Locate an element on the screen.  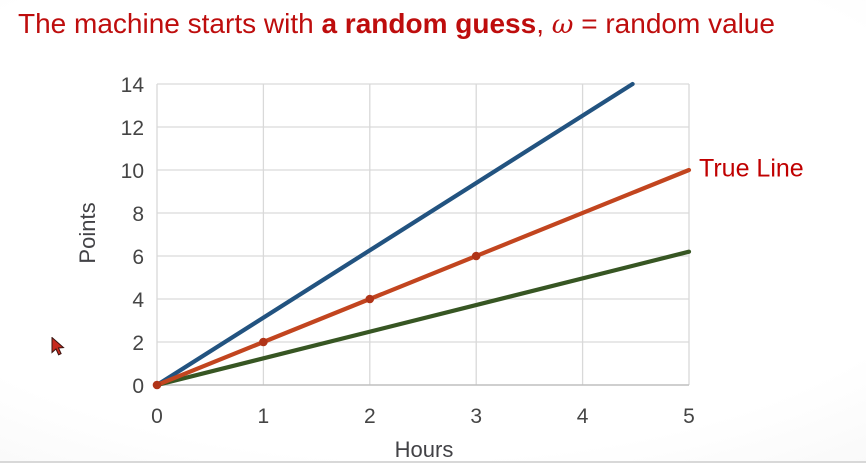
y-tick-label: 12 is located at coordinates (132, 128).